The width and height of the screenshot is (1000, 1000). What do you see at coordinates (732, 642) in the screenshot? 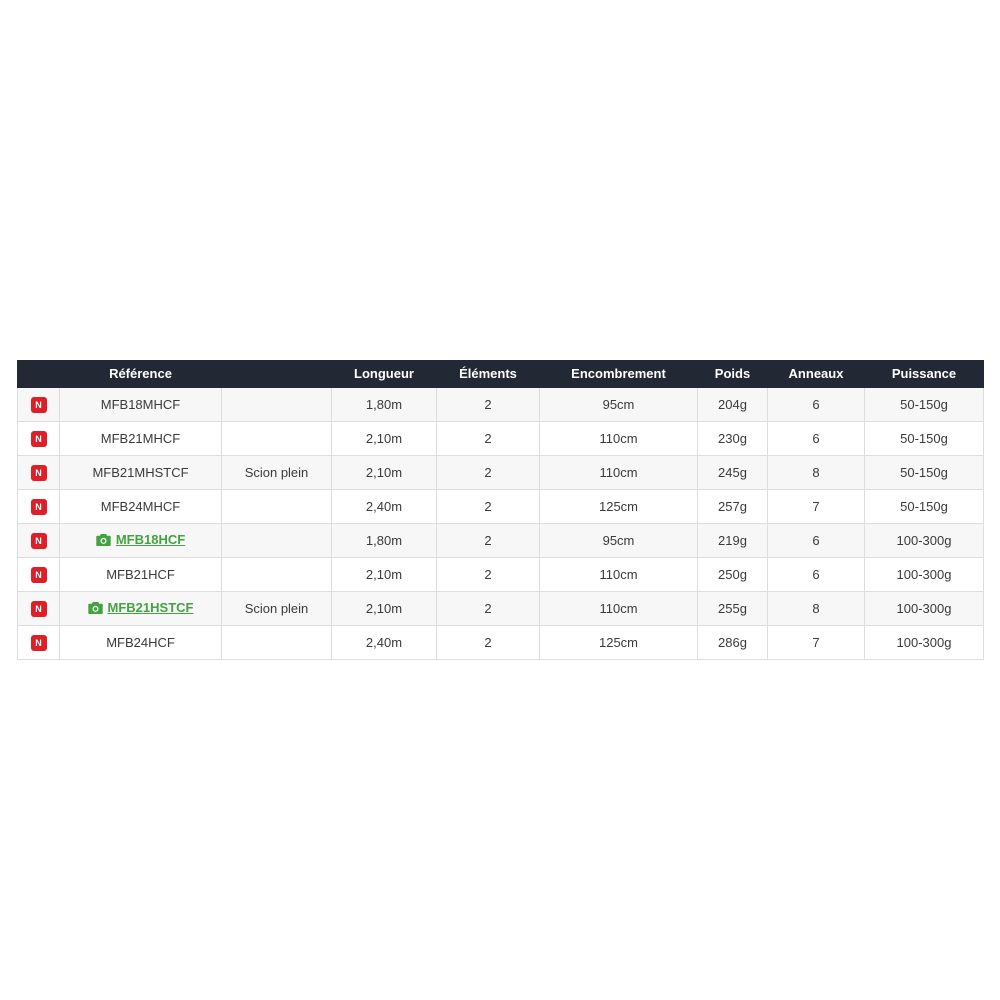
I see `poids-cell: 286g` at bounding box center [732, 642].